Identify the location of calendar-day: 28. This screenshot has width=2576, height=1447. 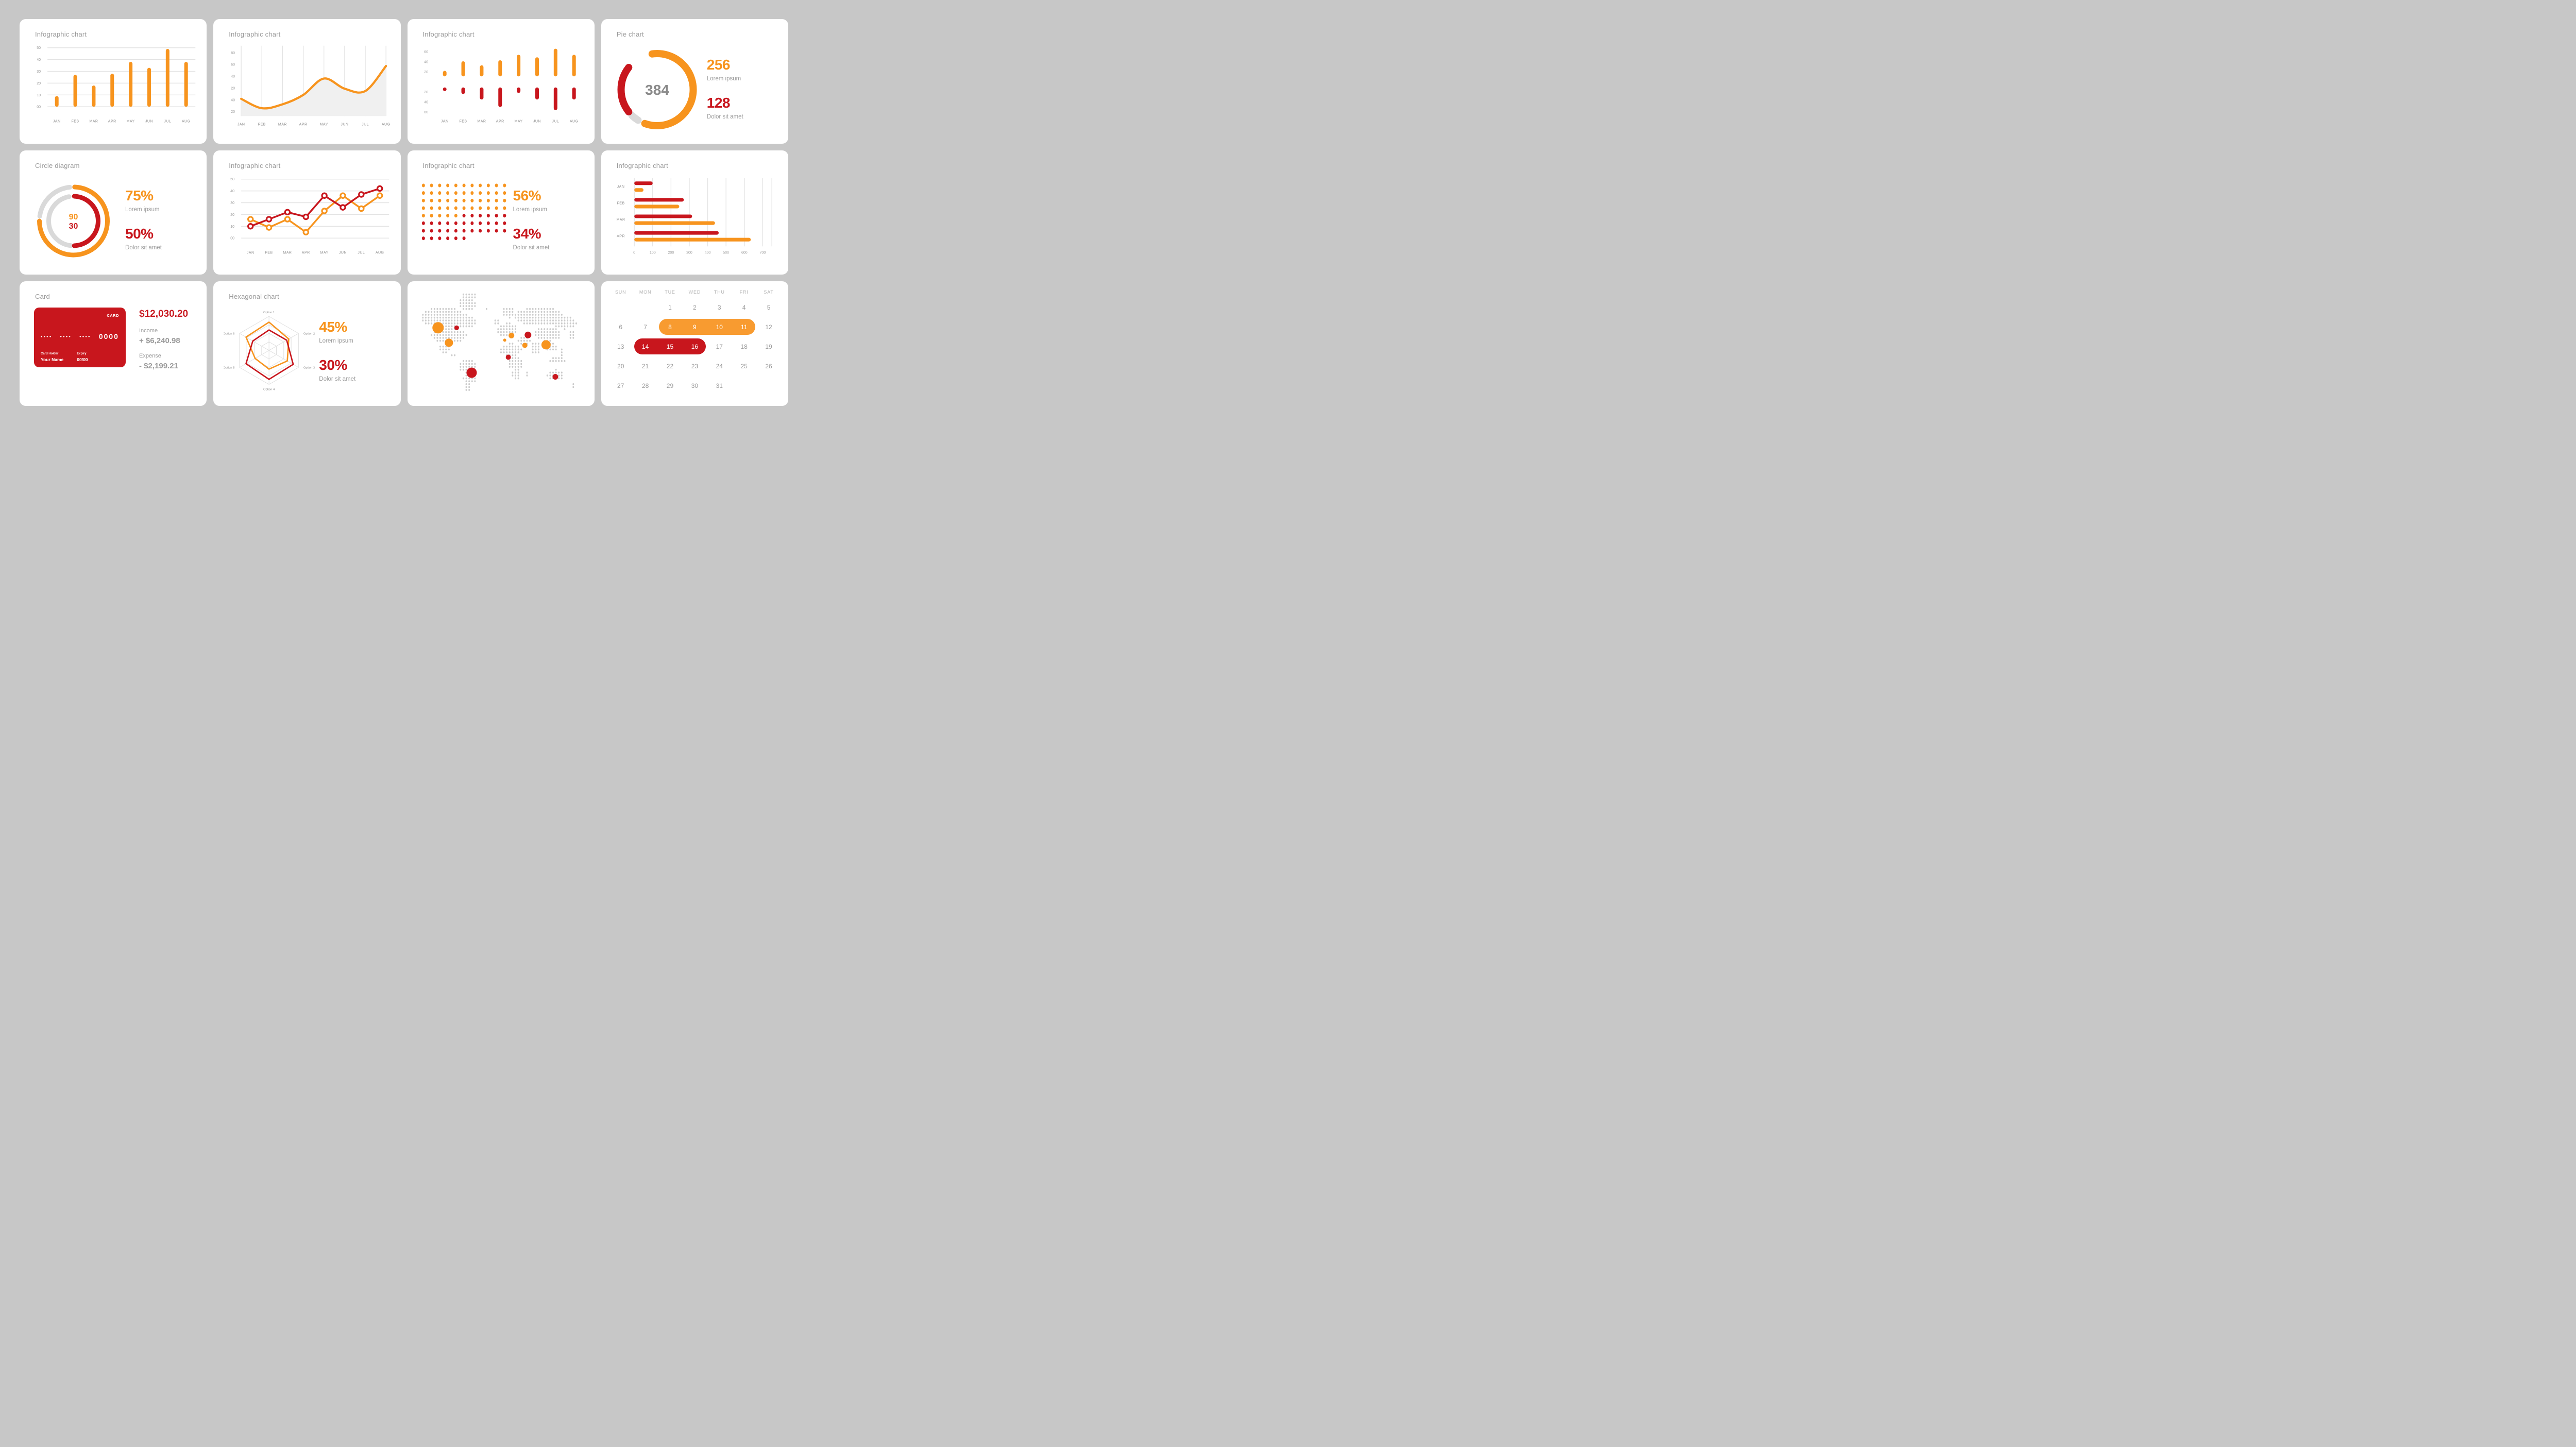
(645, 386).